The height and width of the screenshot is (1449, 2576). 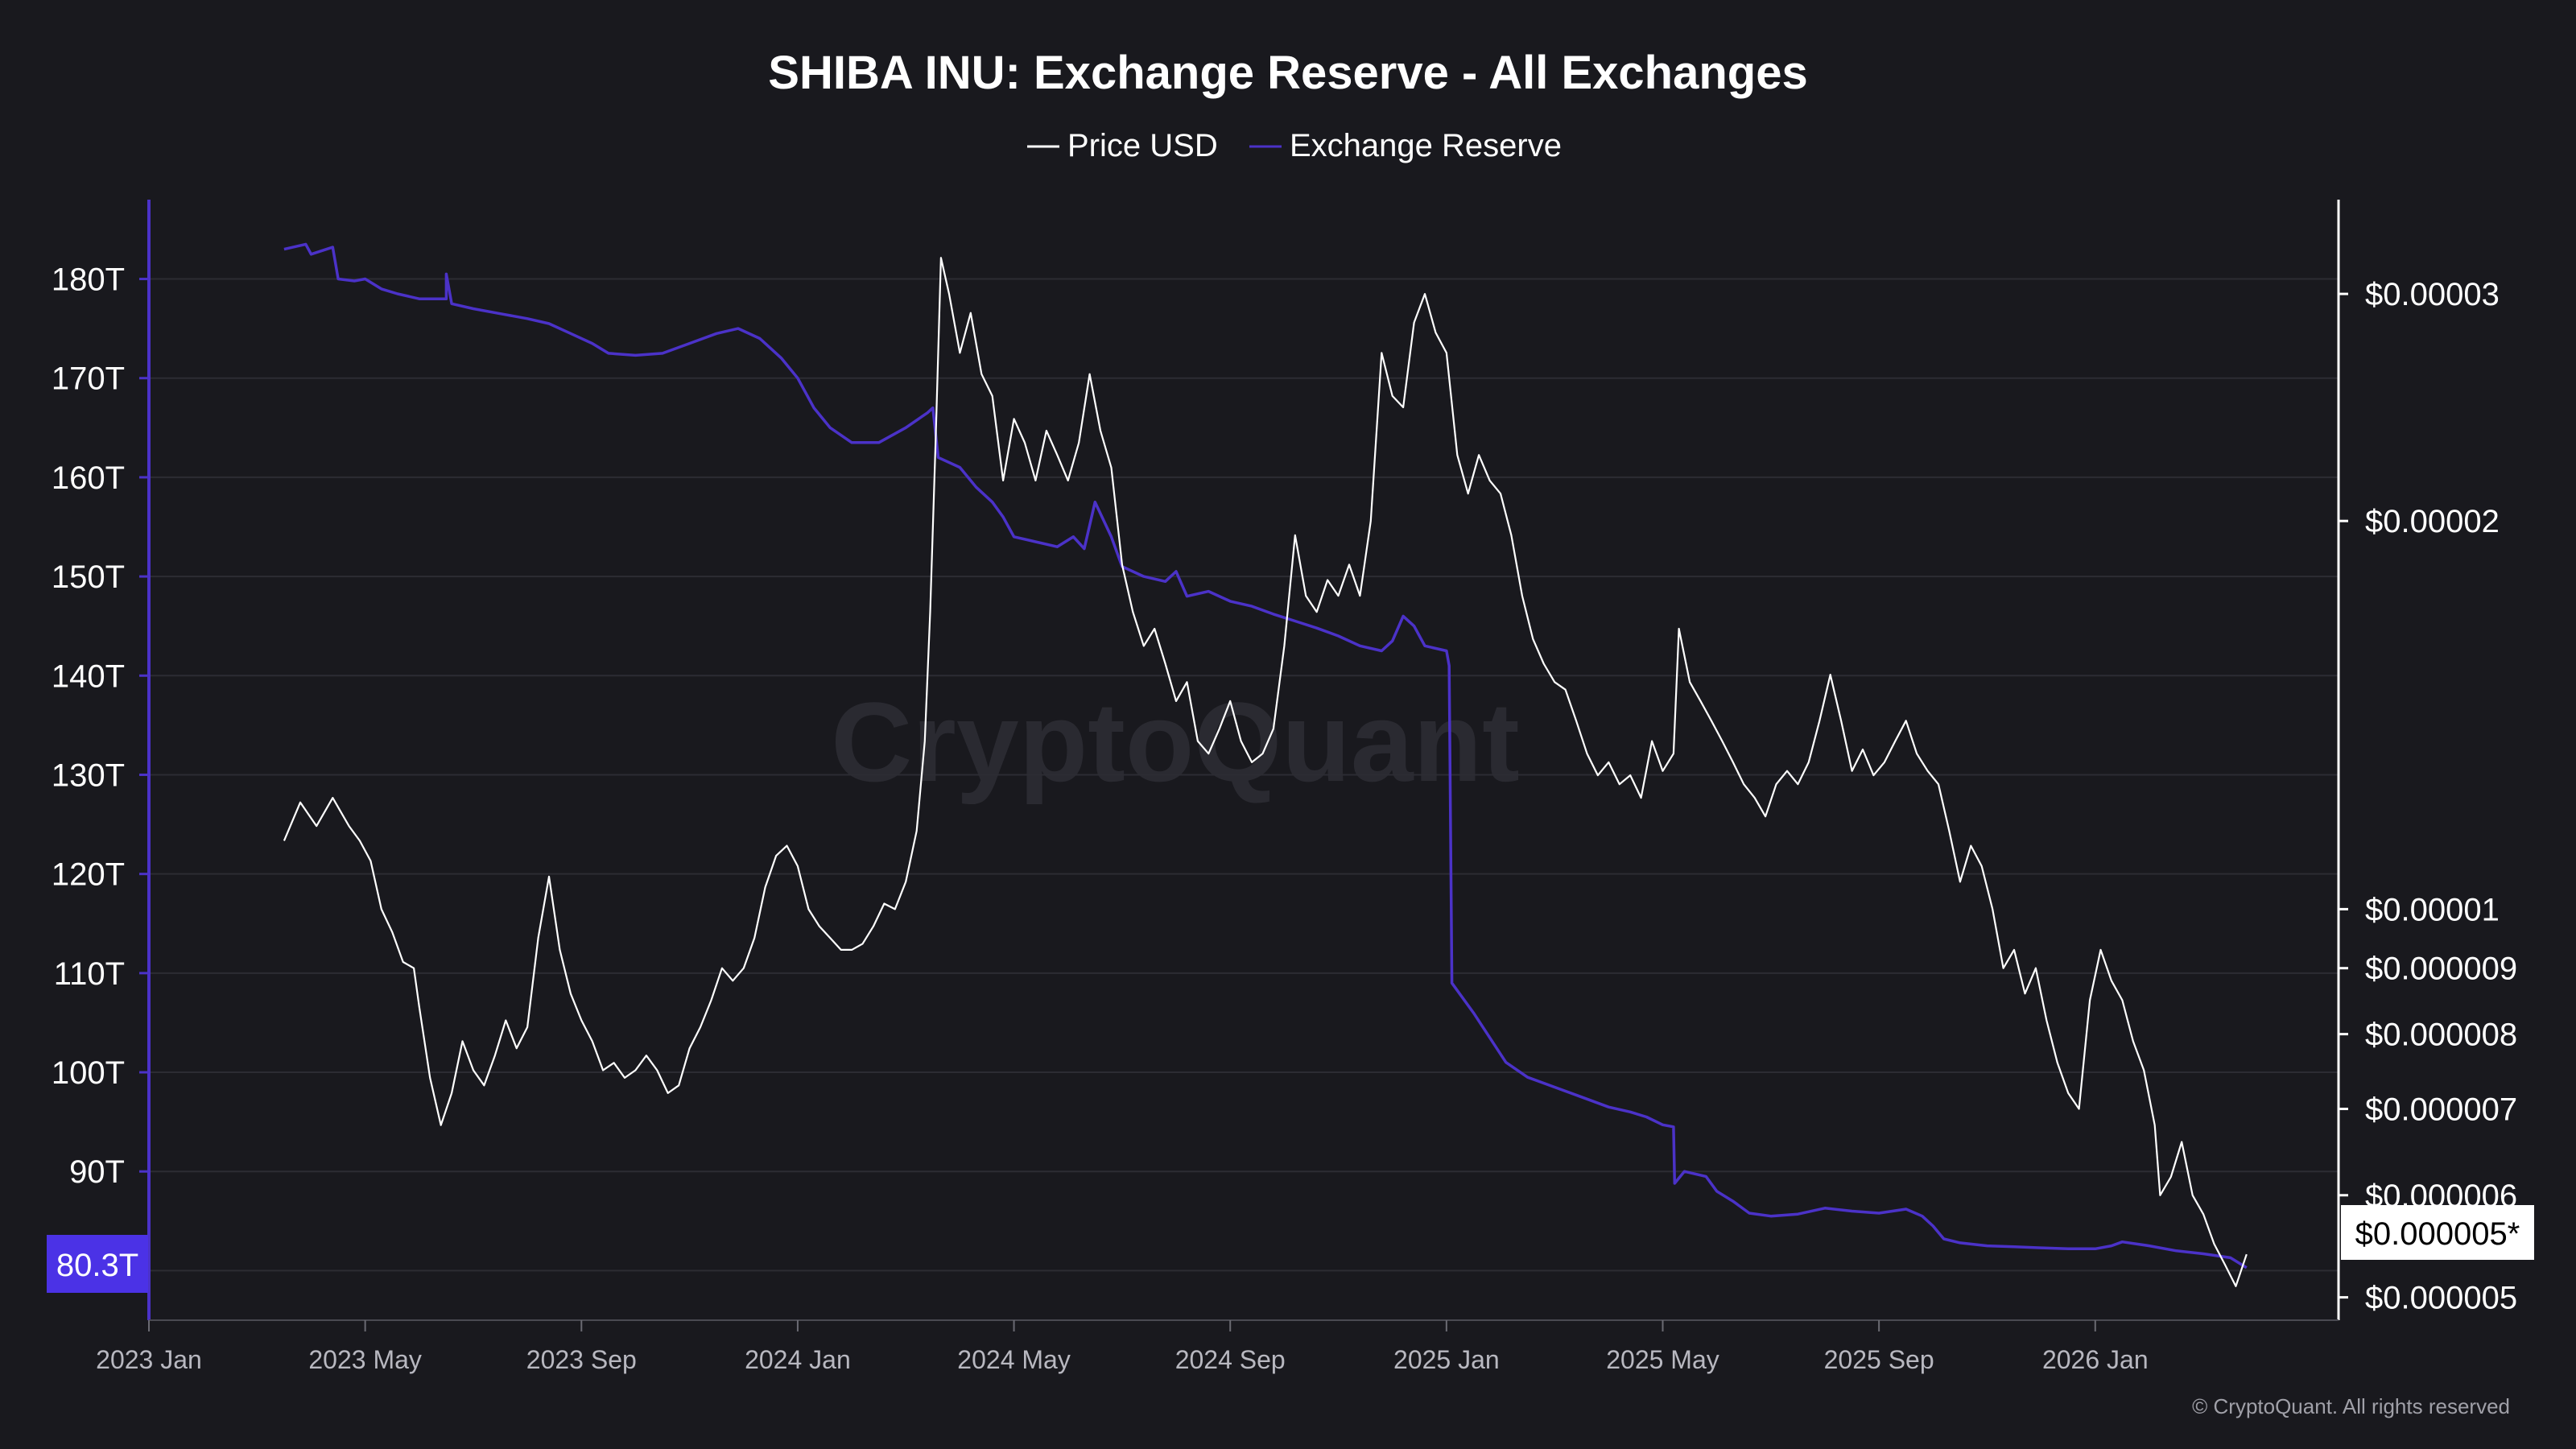 I want to click on left-tick-label: 140T, so click(x=88, y=676).